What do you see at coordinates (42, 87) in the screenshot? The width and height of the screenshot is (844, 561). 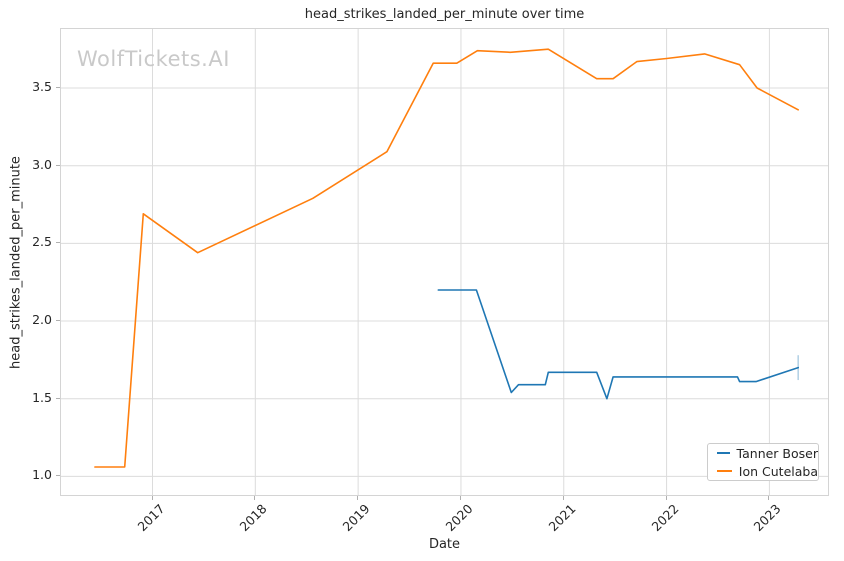 I see `y-tick-label: 3.5` at bounding box center [42, 87].